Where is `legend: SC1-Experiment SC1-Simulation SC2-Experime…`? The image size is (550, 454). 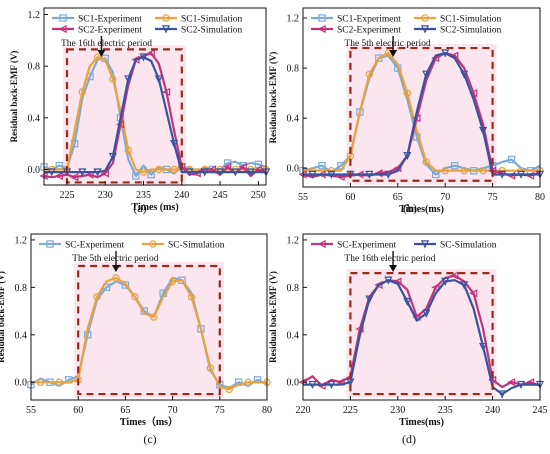
legend: SC1-Experiment SC1-Simulation SC2-Experime… is located at coordinates (147, 25).